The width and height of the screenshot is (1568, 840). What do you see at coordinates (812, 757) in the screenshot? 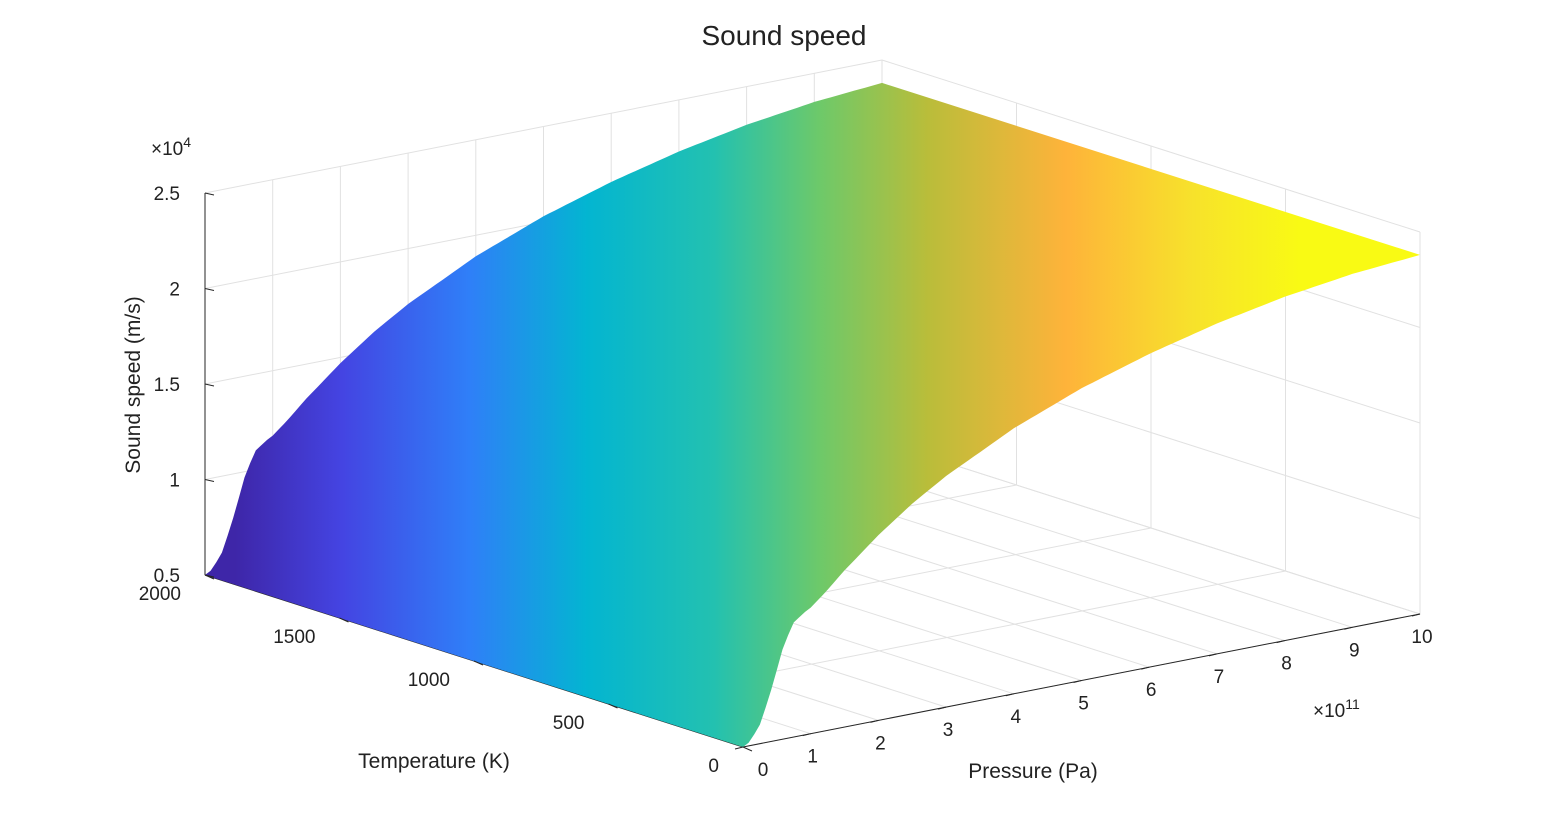
I see `x-tick-label: 1` at bounding box center [812, 757].